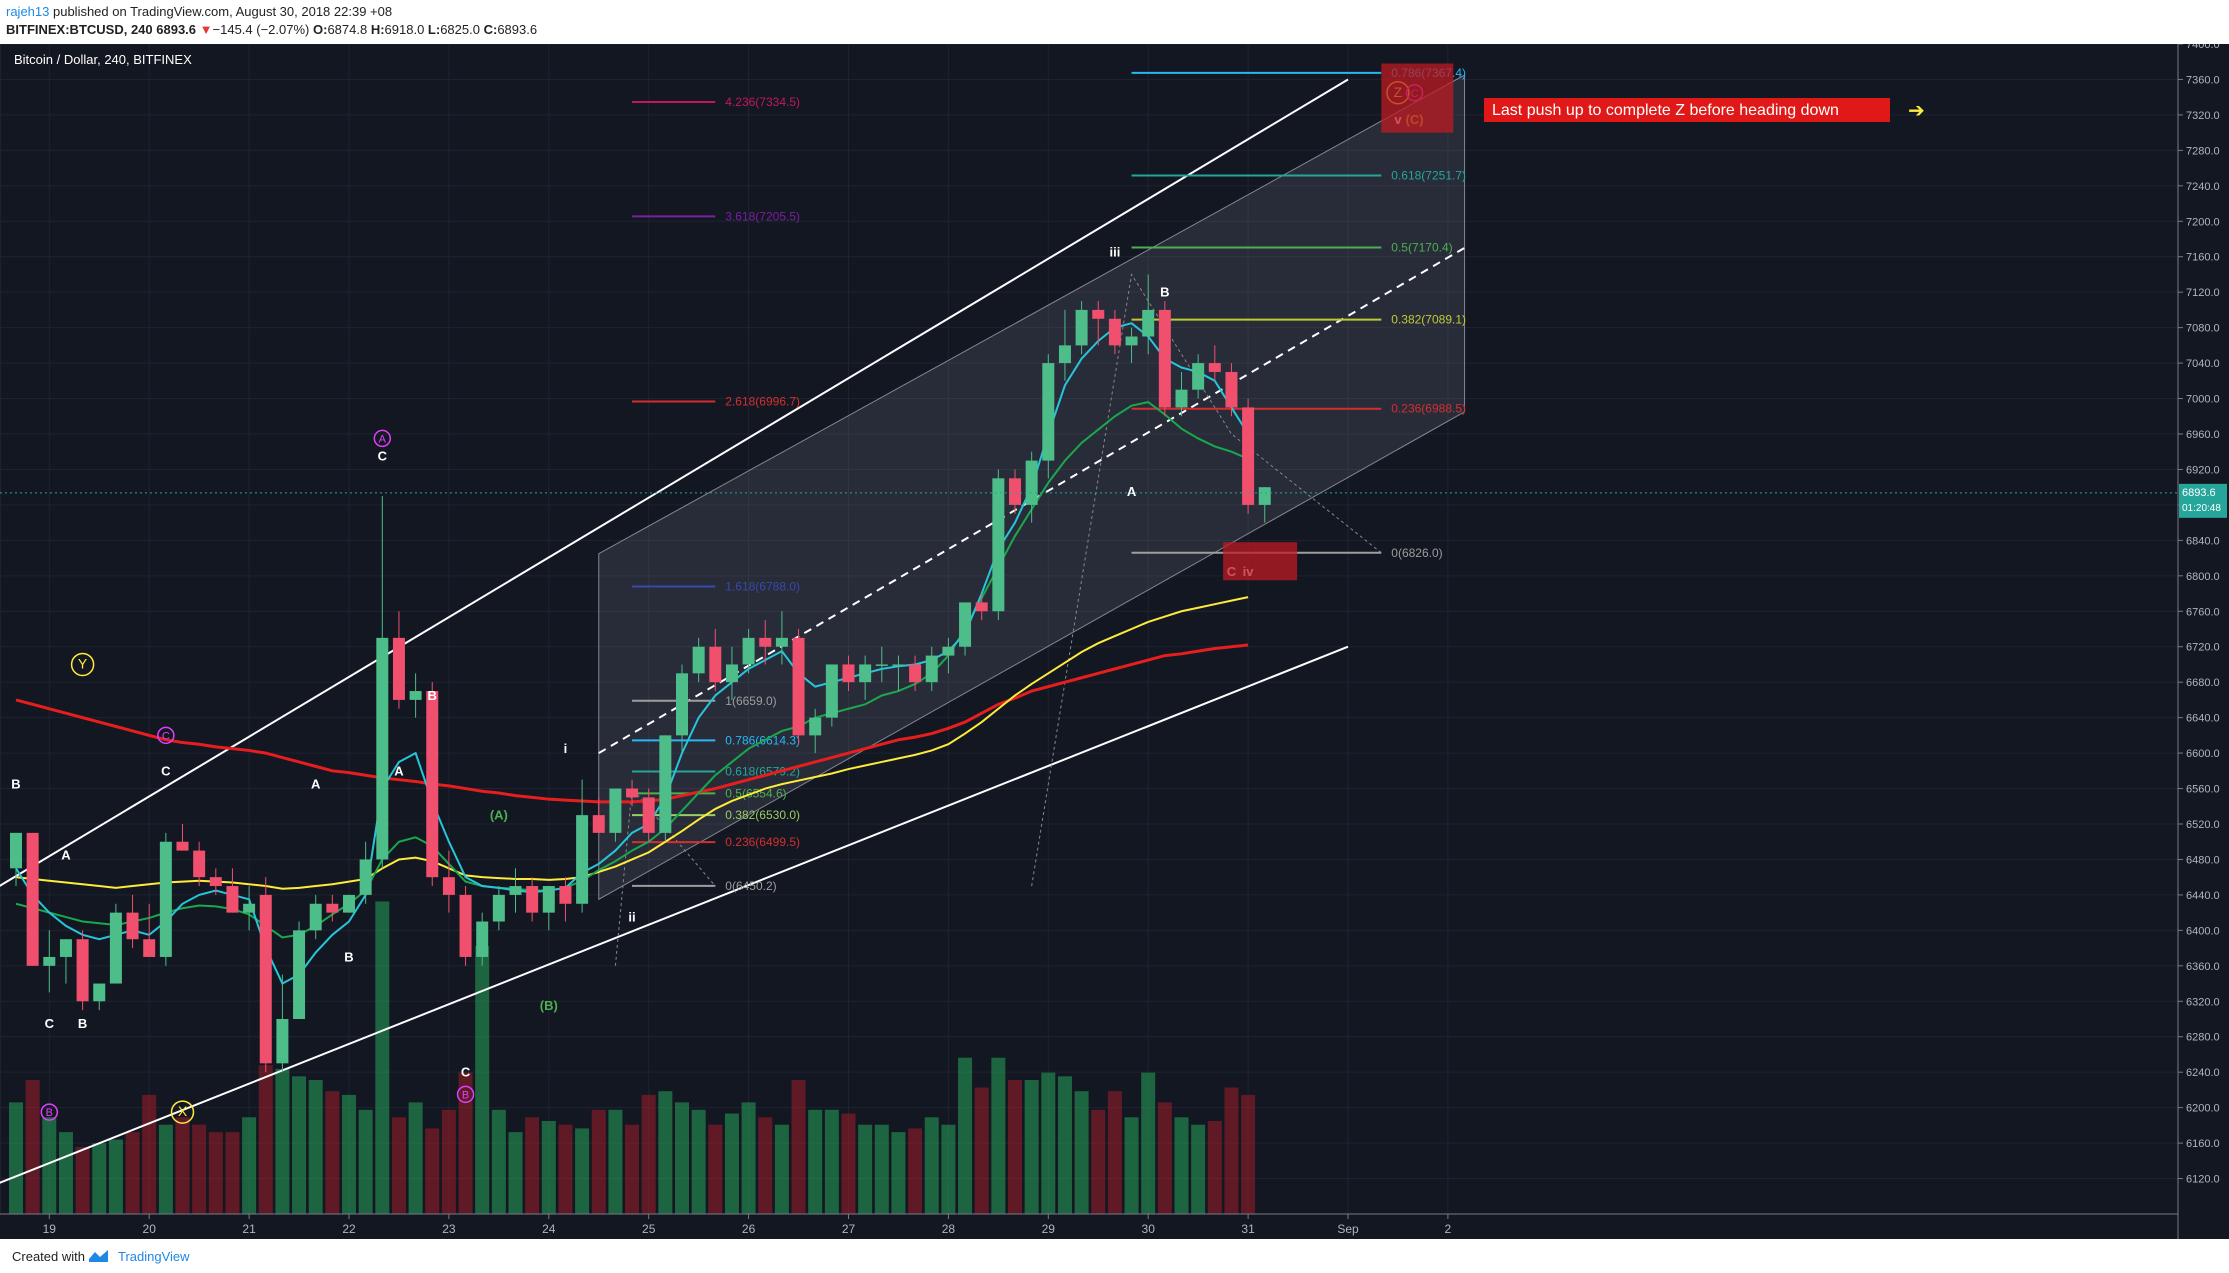 This screenshot has height=1273, width=2229. Describe the element at coordinates (2203, 541) in the screenshot. I see `y-tick-label: 6840.0` at that location.